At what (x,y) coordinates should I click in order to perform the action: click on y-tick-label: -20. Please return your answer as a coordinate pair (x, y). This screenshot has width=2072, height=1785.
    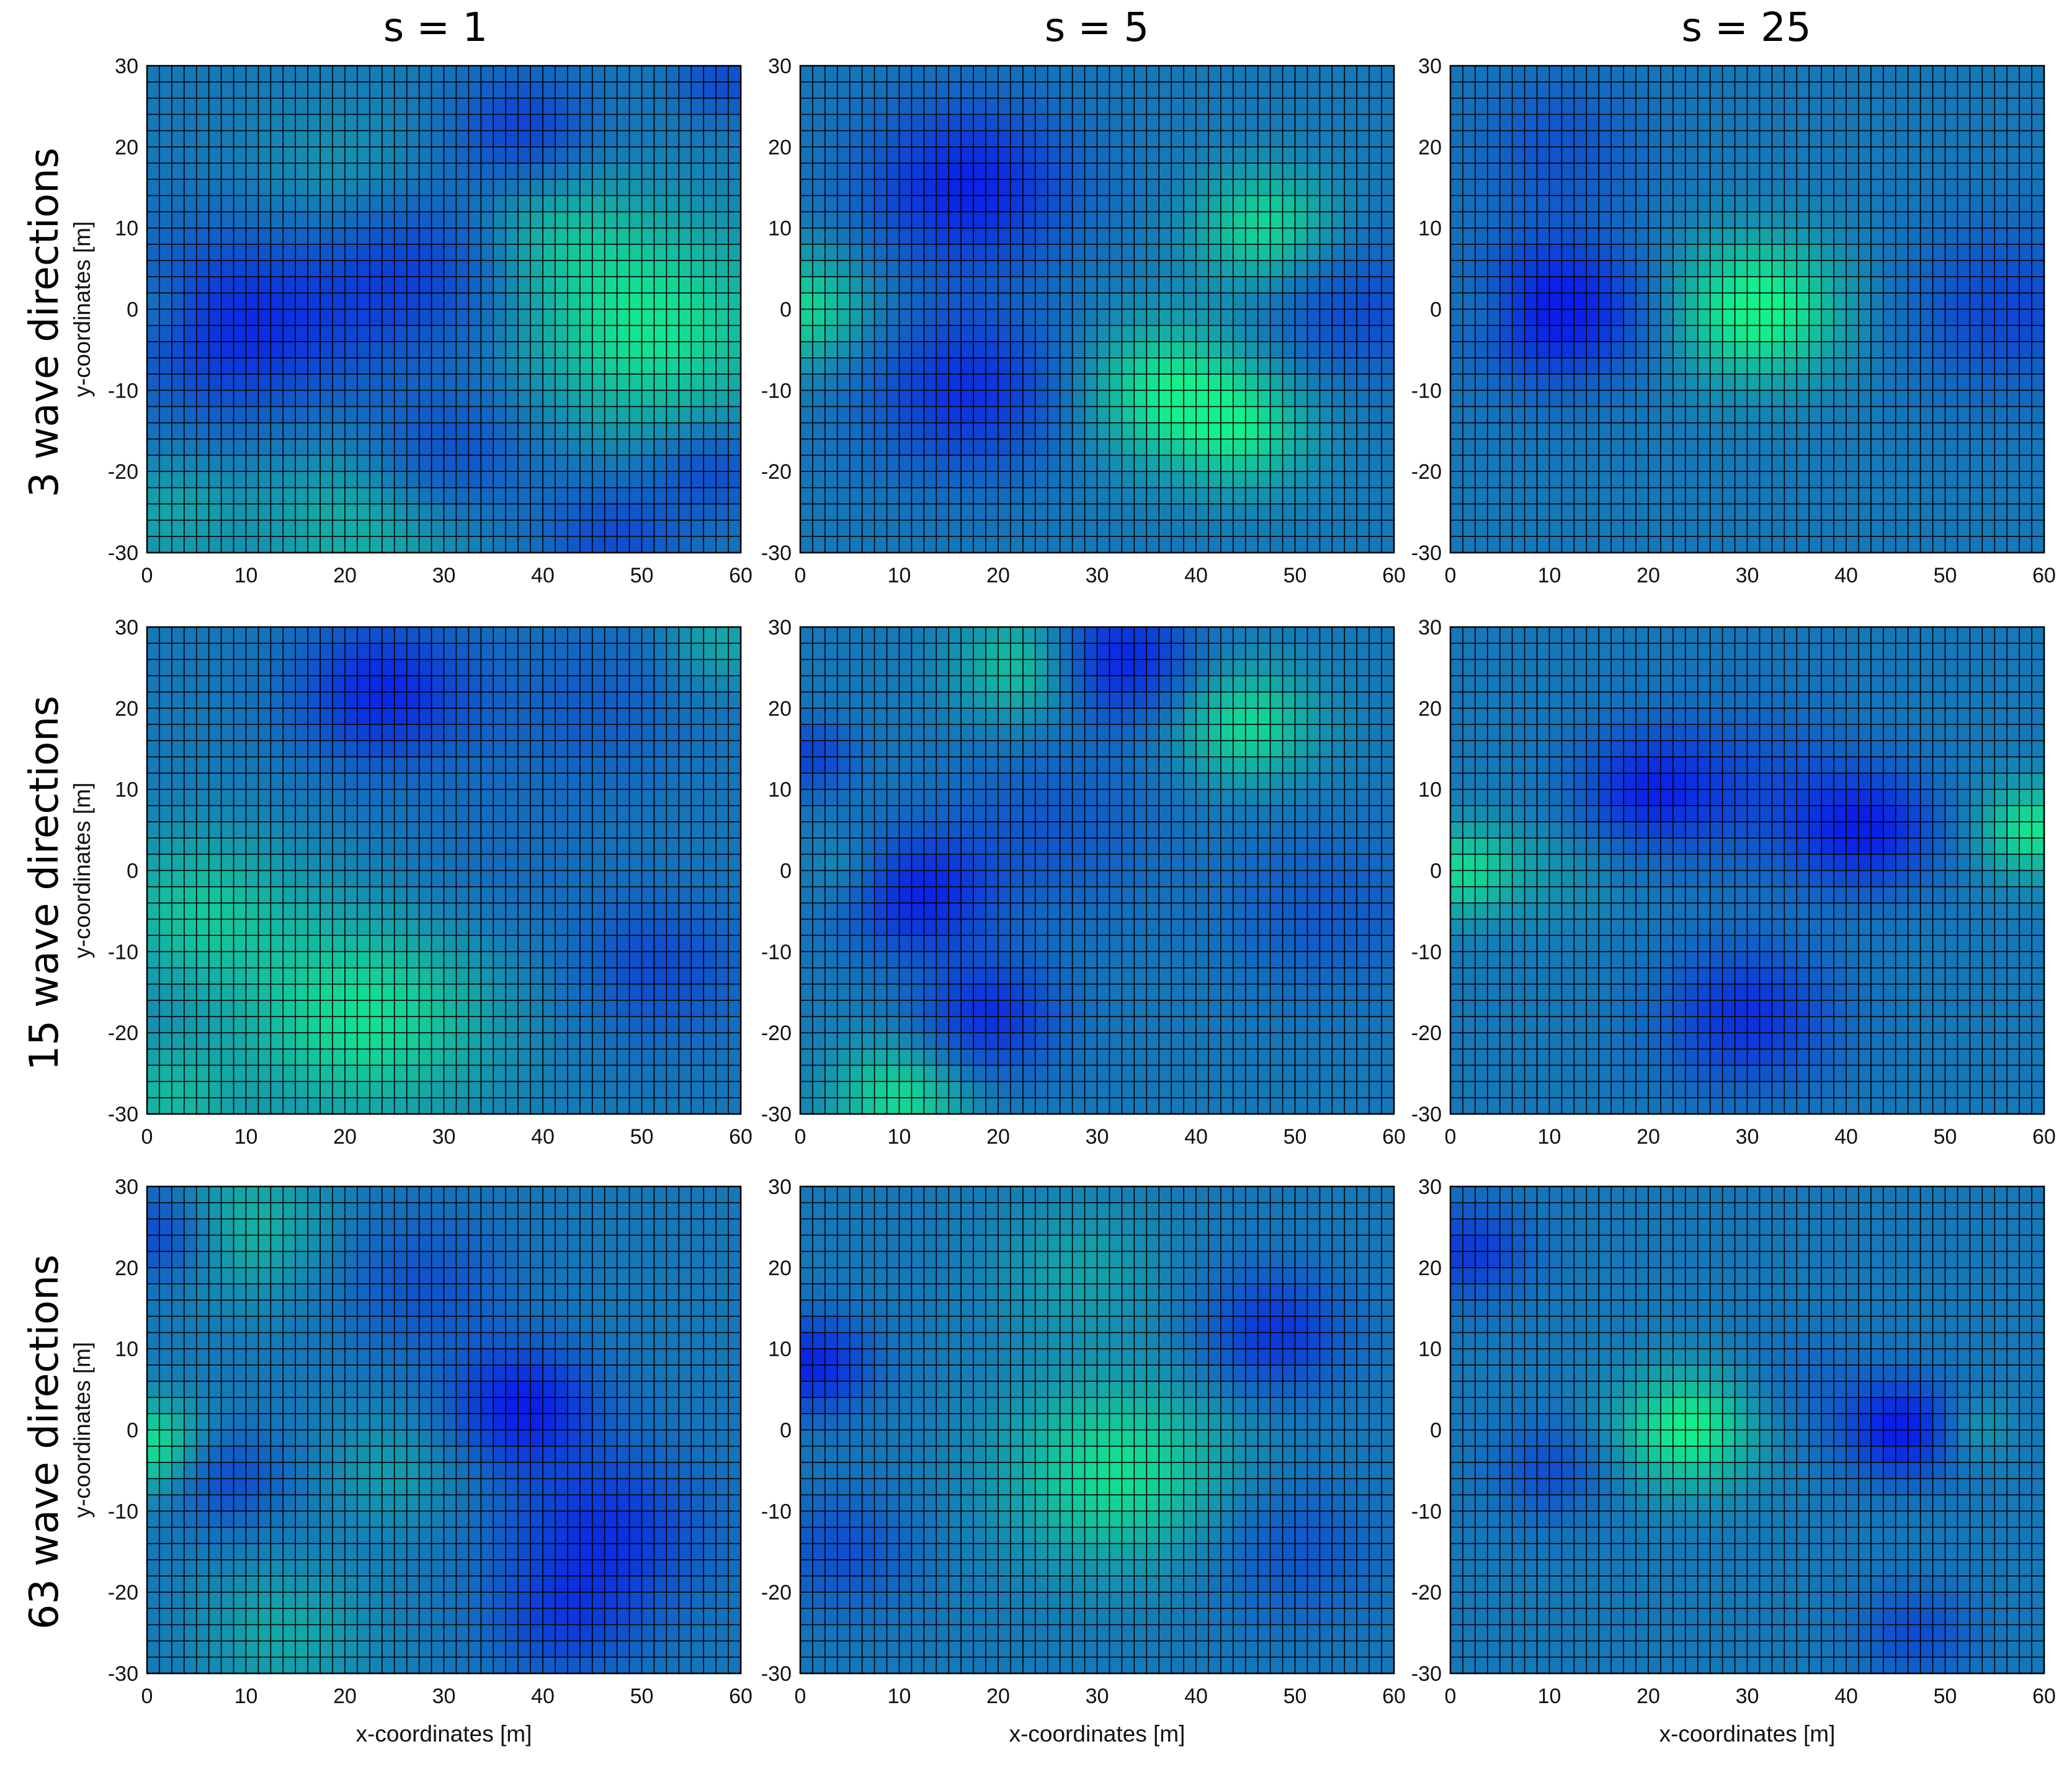
    Looking at the image, I should click on (1426, 472).